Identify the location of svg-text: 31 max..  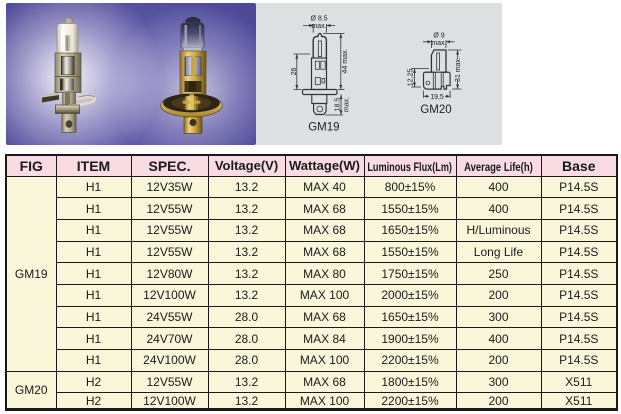
(458, 69).